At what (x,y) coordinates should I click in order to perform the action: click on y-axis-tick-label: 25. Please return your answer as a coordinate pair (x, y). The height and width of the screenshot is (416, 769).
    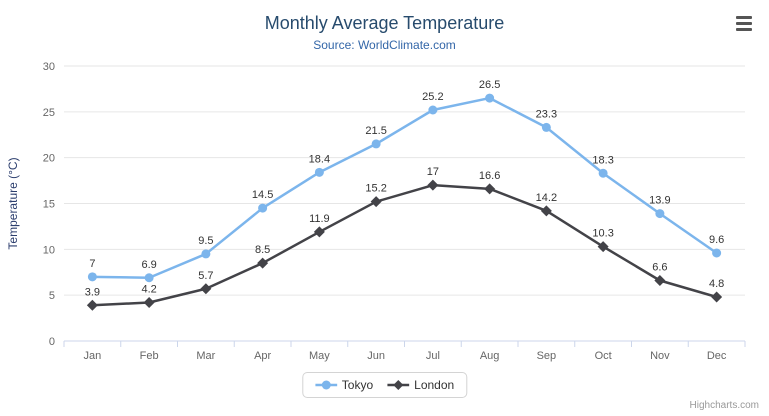
    Looking at the image, I should click on (49, 113).